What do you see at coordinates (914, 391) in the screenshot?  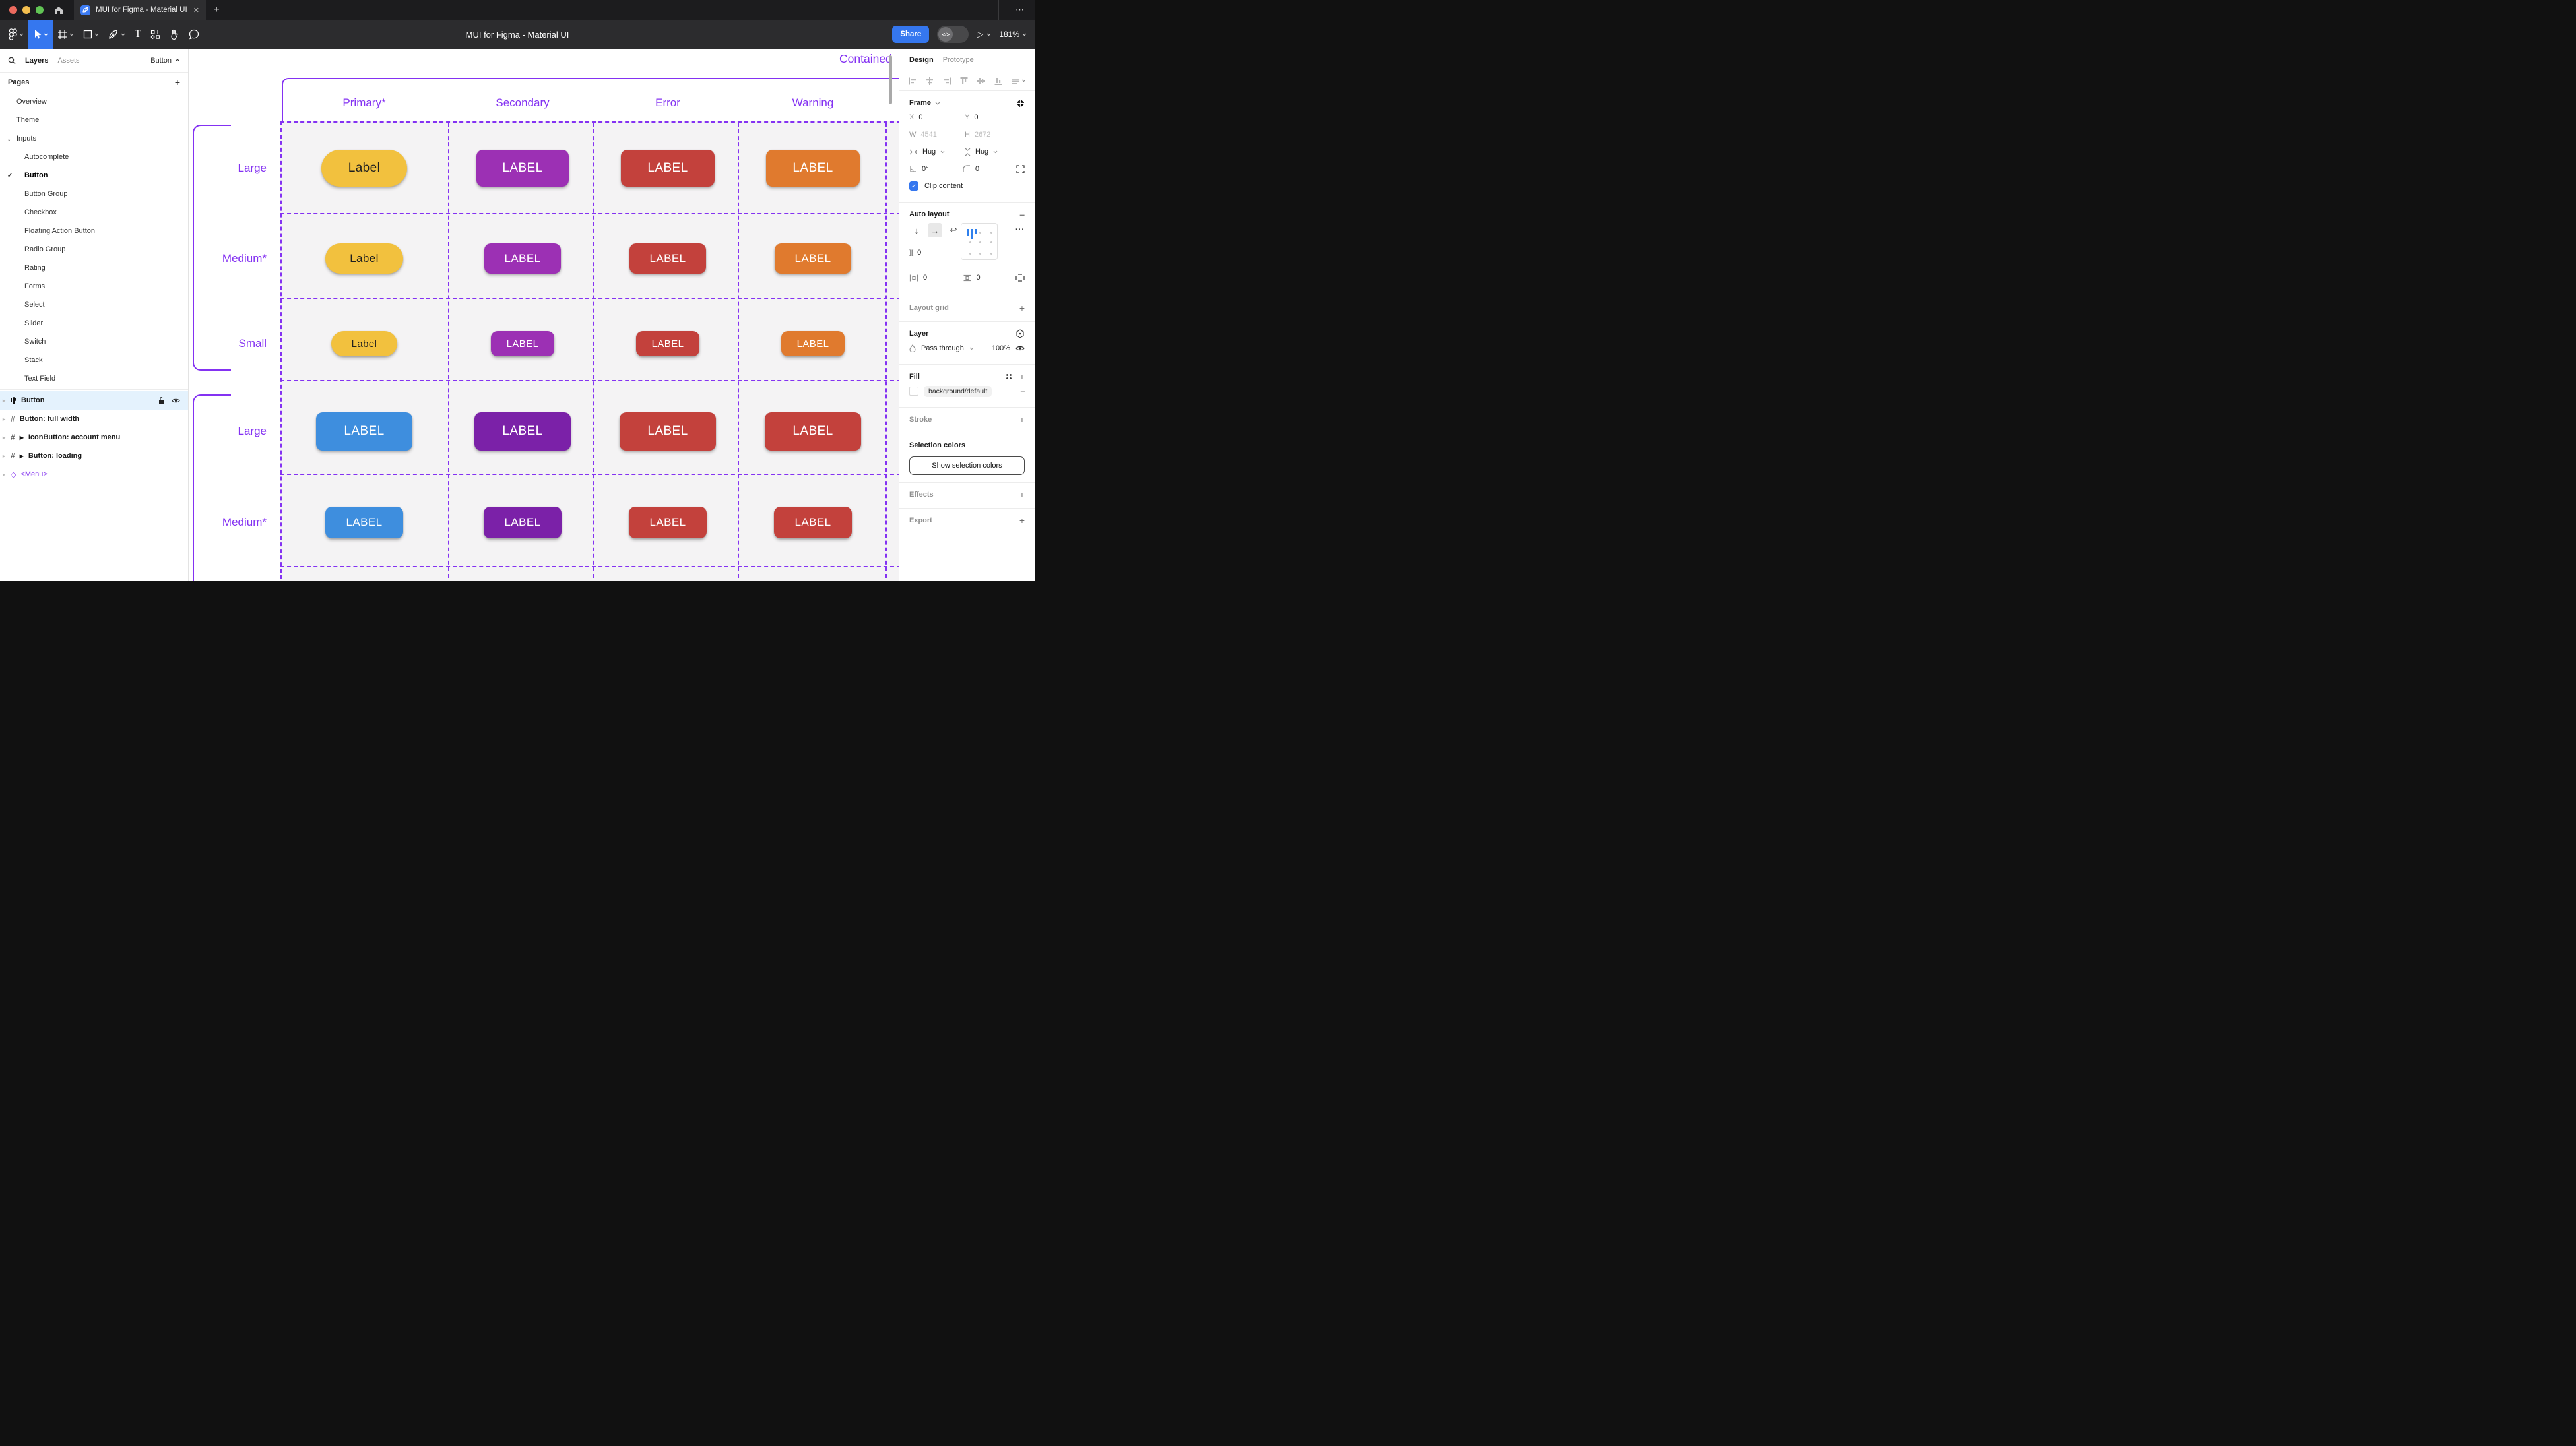 I see `fill-color-swatch` at bounding box center [914, 391].